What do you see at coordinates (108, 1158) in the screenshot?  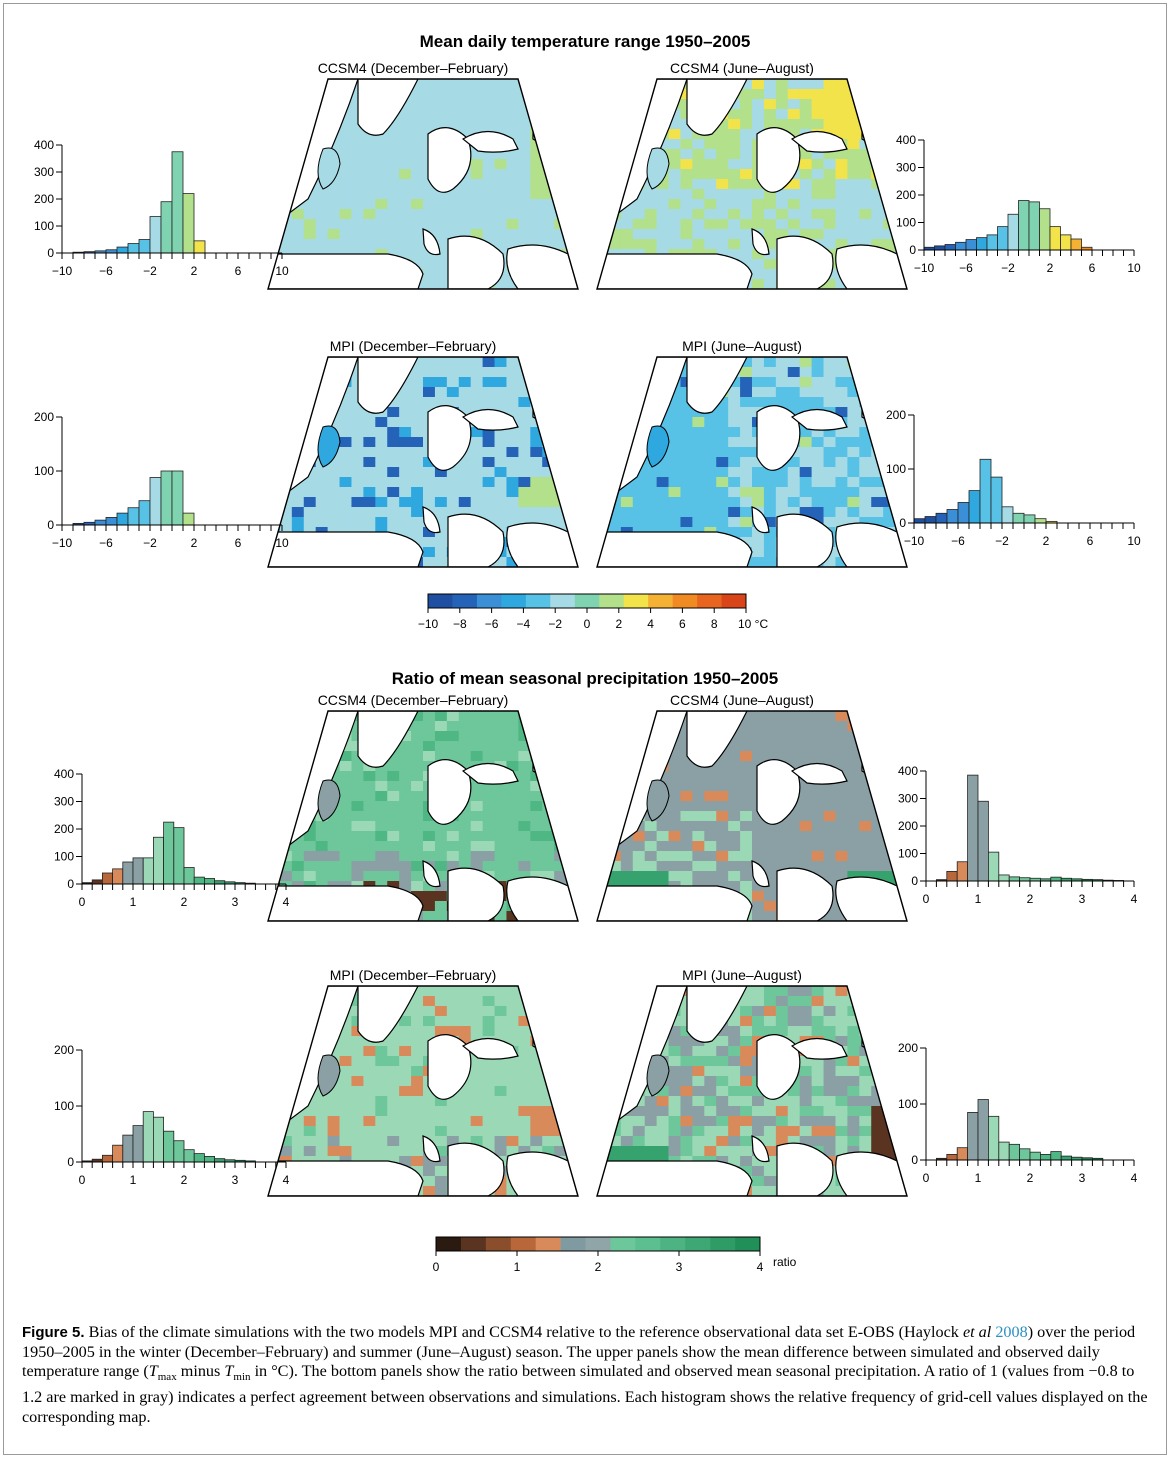 I see `pr-mpi-djf-bar` at bounding box center [108, 1158].